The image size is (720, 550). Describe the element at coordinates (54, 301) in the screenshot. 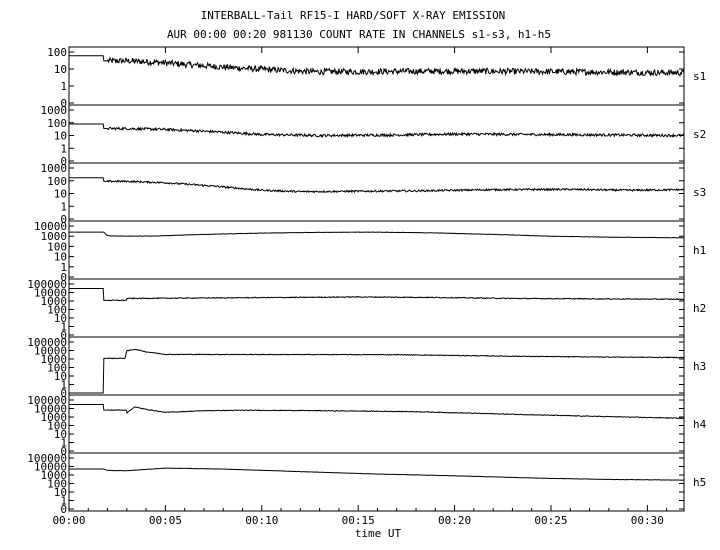

I see `y-tick-label-h2: 1000` at that location.